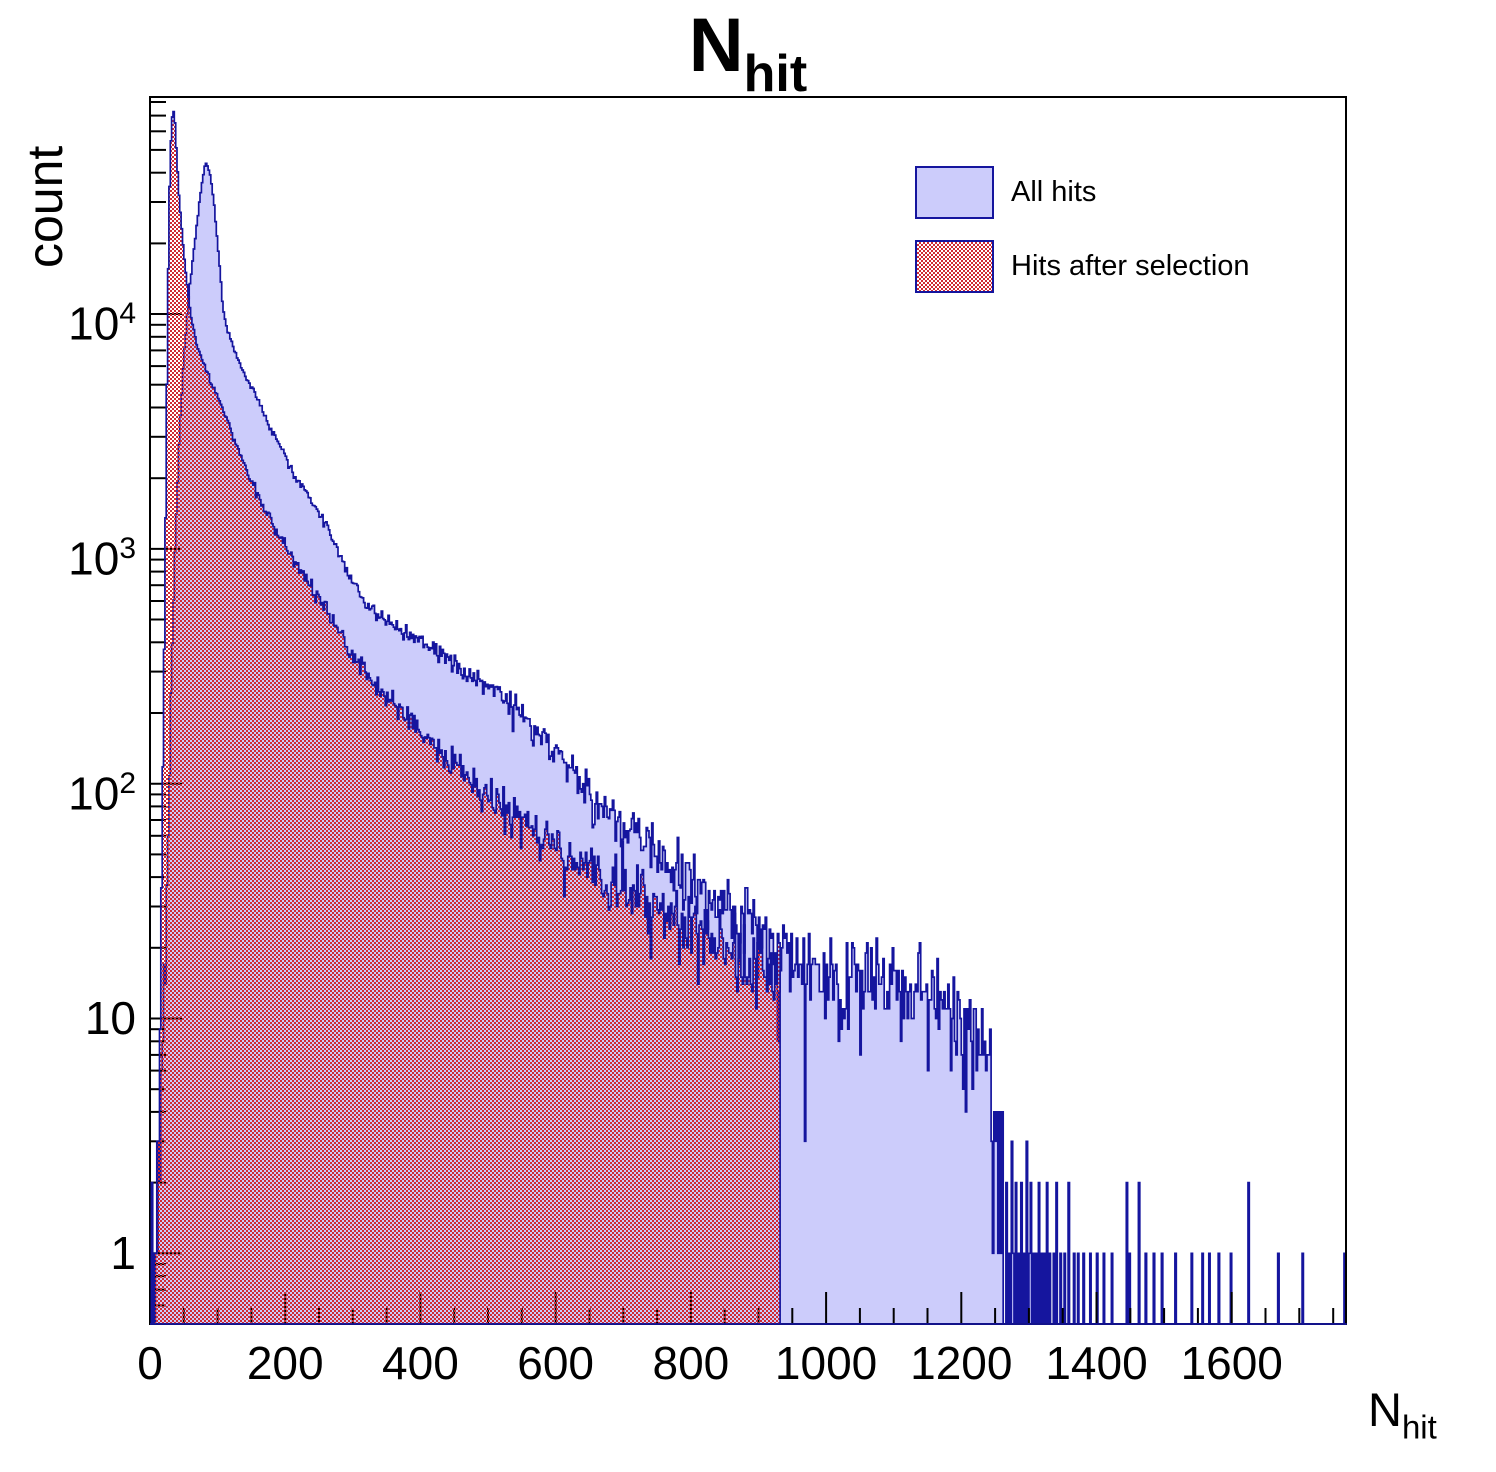  I want to click on title-subscript: hit, so click(775, 73).